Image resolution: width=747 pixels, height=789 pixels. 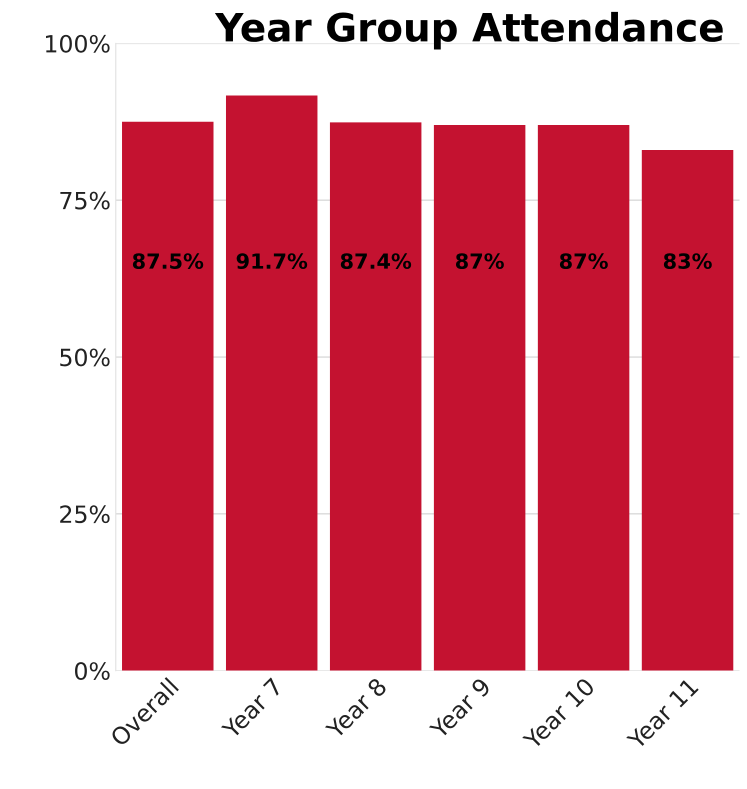 I want to click on data-label: 91.7%, so click(x=272, y=261).